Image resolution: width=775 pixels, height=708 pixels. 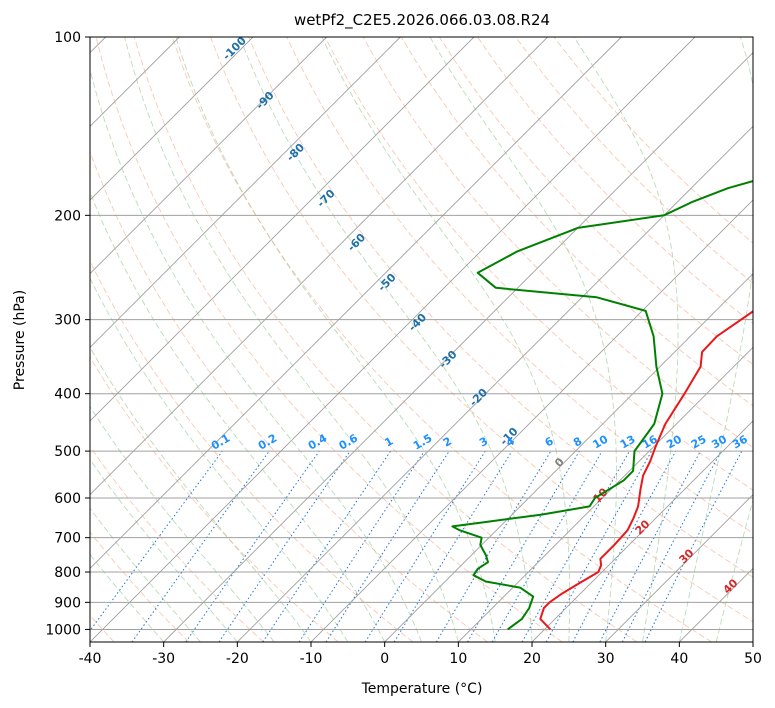 I want to click on x-tick-label: 50, so click(x=753, y=659).